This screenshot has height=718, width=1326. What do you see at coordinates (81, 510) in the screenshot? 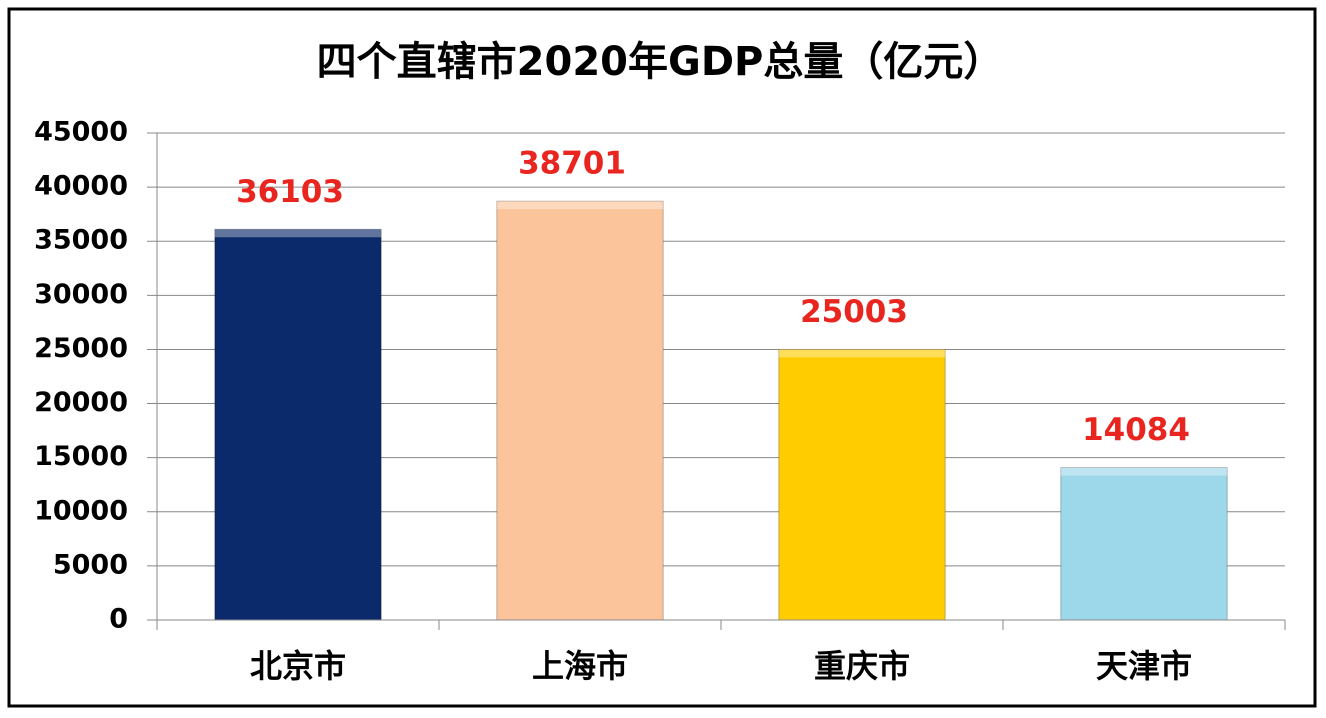
I see `y-tick-label: 10000` at bounding box center [81, 510].